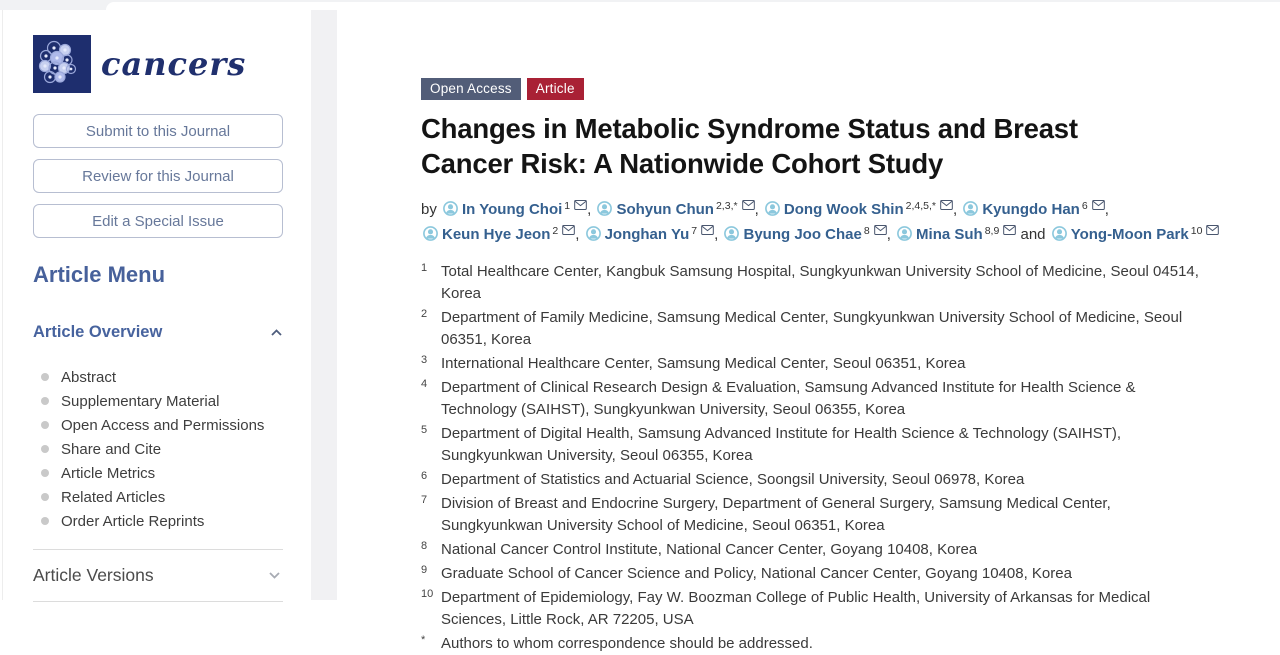 This screenshot has width=1280, height=655. I want to click on journal-logo-mark, so click(62, 64).